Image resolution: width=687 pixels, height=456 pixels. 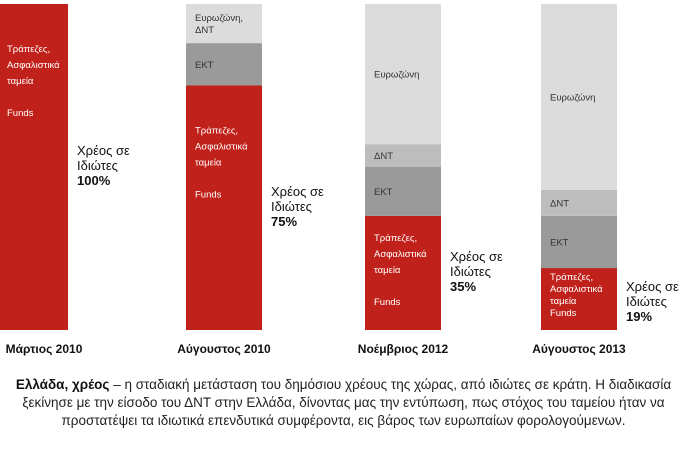 What do you see at coordinates (224, 349) in the screenshot?
I see `category-label: Αύγουστος 2010` at bounding box center [224, 349].